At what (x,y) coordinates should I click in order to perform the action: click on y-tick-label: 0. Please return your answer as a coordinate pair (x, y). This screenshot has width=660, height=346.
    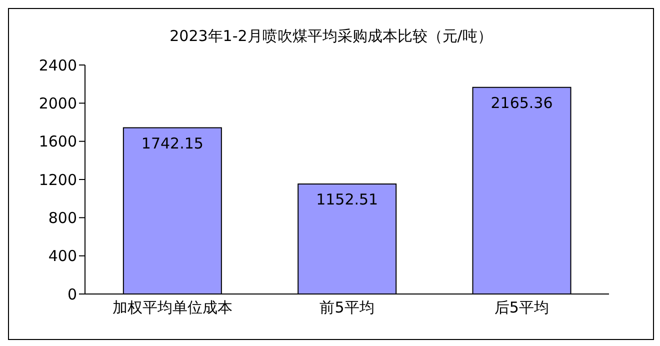
    Looking at the image, I should click on (72, 294).